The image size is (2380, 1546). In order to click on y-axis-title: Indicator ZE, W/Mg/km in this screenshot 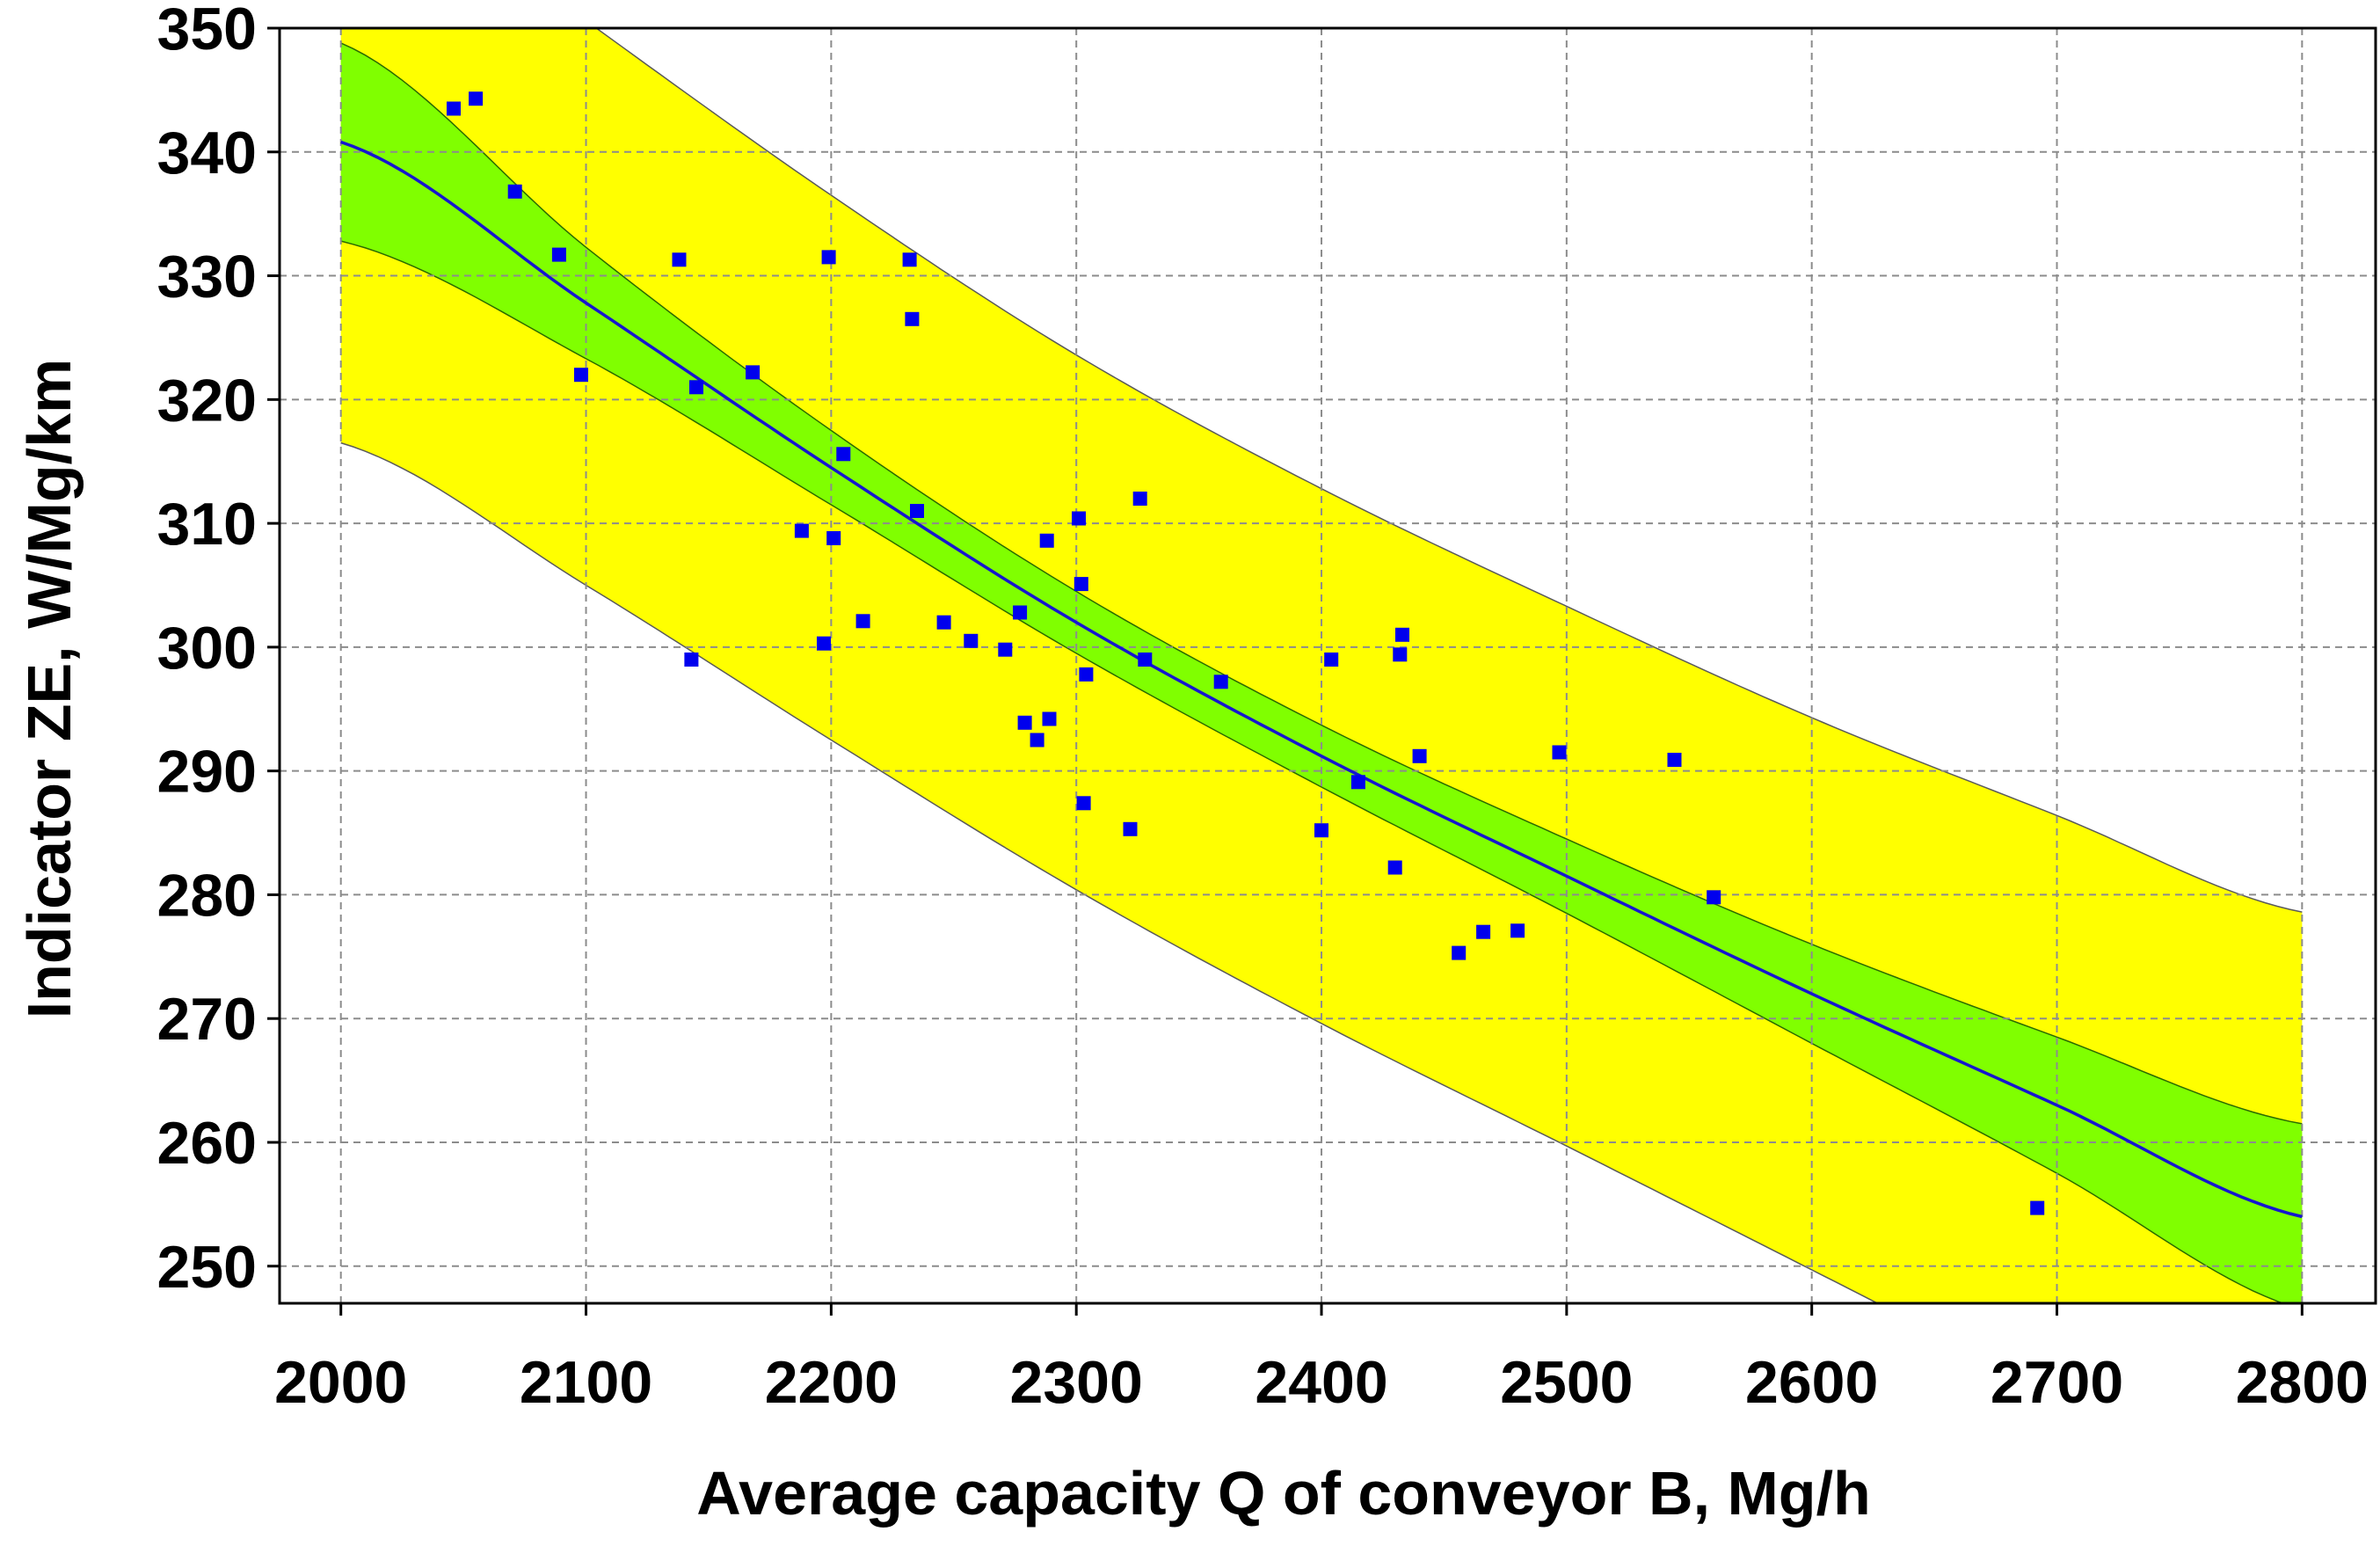, I will do `click(49, 689)`.